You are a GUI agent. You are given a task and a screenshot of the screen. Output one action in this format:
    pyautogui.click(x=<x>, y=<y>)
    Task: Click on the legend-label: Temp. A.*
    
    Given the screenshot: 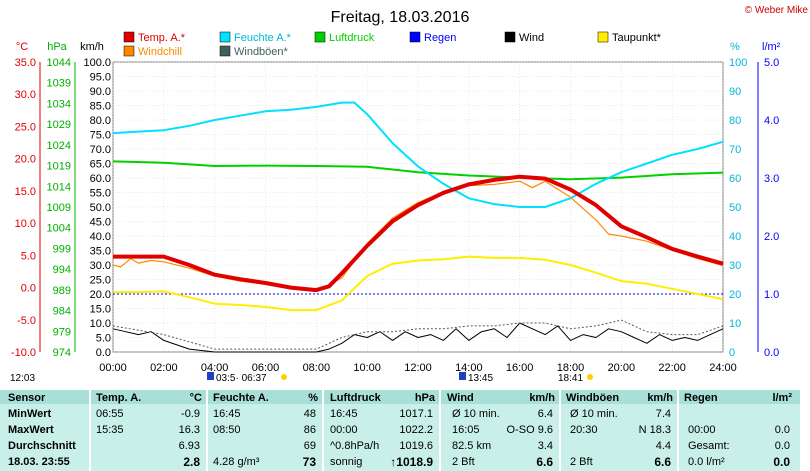 What is the action you would take?
    pyautogui.click(x=162, y=38)
    